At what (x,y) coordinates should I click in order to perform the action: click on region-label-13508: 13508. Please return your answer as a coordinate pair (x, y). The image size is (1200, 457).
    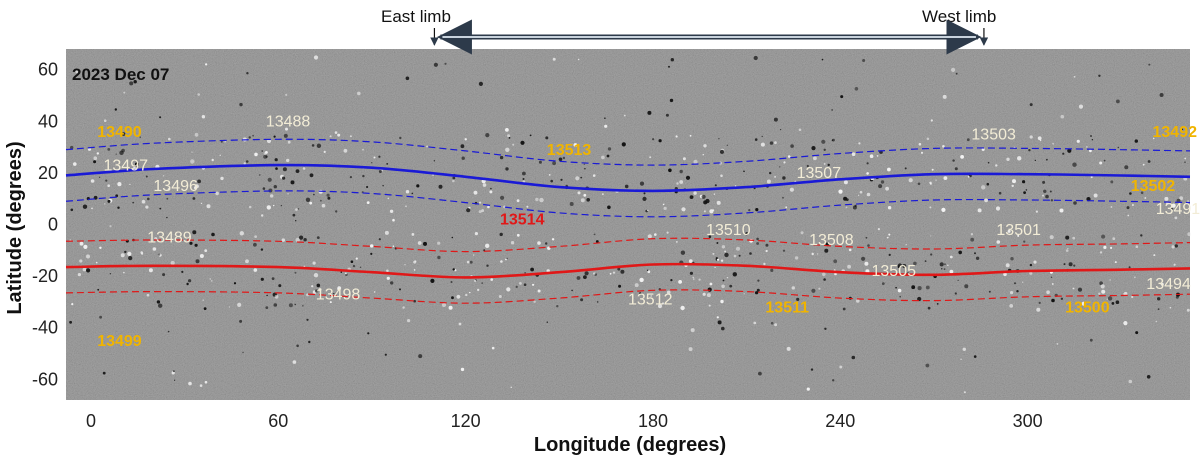
    Looking at the image, I should click on (831, 240).